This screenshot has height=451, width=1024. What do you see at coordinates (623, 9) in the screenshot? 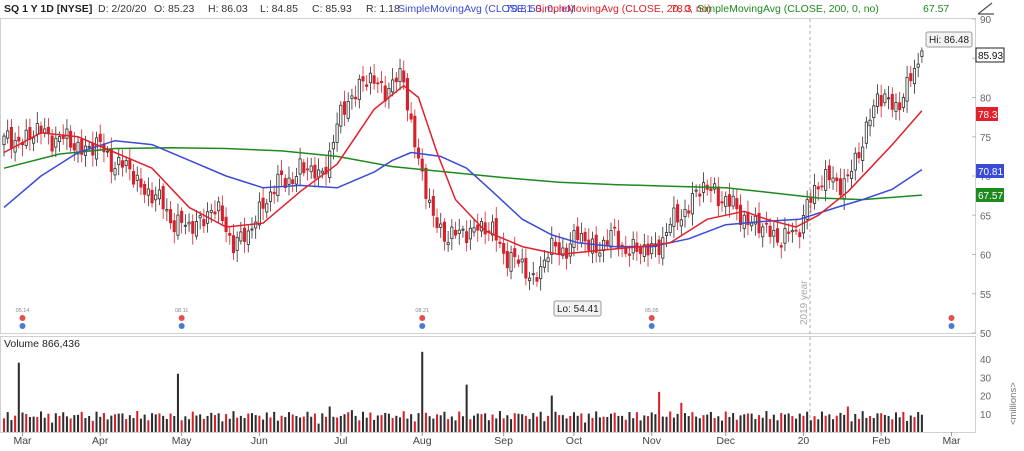
I see `sma20-label: SimpleMovingAvg (CLOSE, 20, 0, no)` at bounding box center [623, 9].